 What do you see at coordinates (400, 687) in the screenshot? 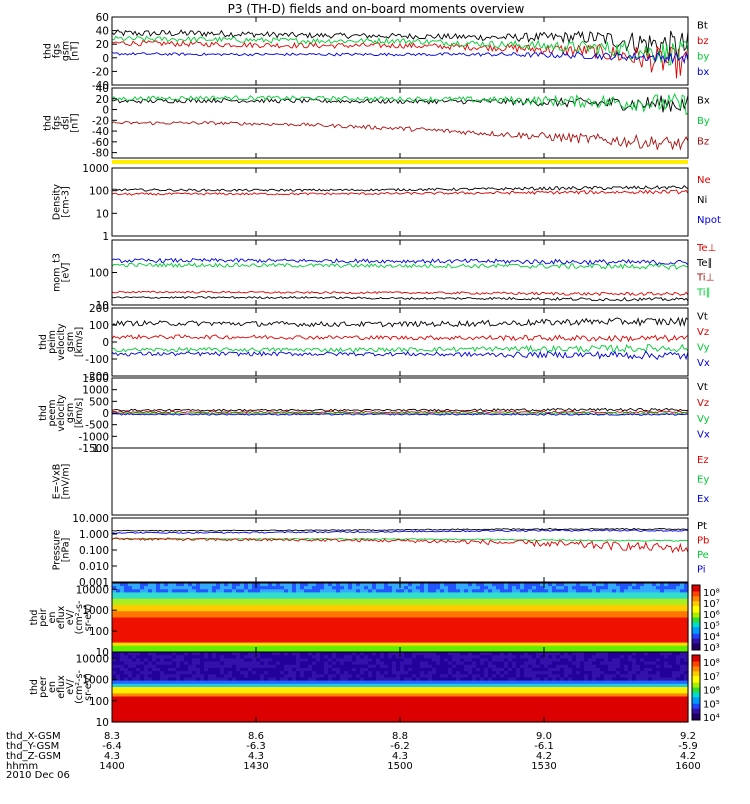
I see `spectrogram-peer_eflux` at bounding box center [400, 687].